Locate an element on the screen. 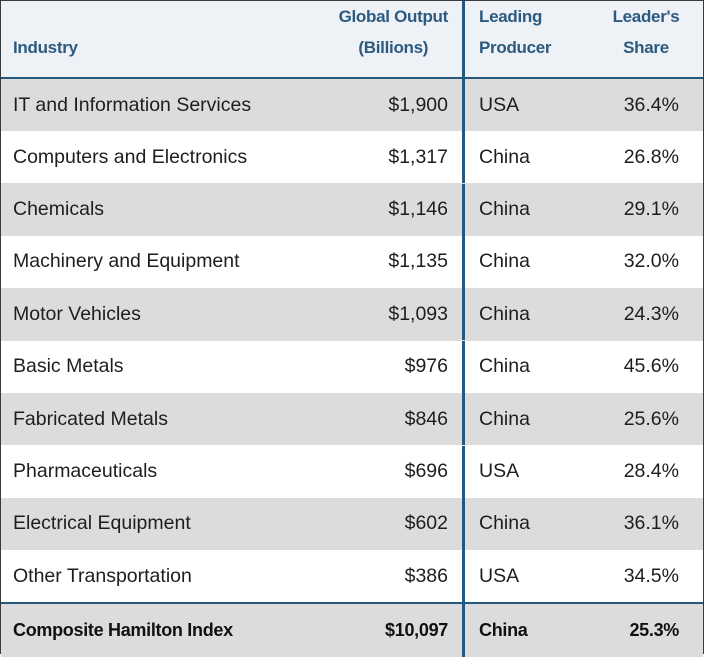 The width and height of the screenshot is (704, 657). cell-industry: Chemicals is located at coordinates (59, 209).